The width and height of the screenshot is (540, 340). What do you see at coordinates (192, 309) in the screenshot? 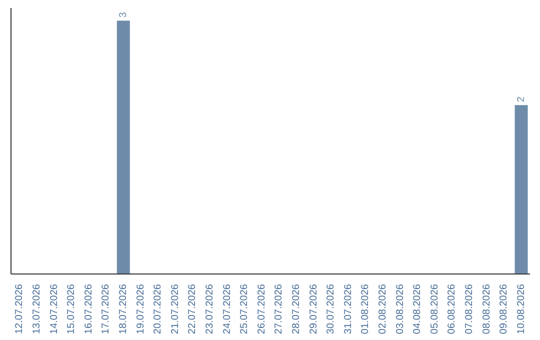
I see `x-tick-label: 22.07.2026` at bounding box center [192, 309].